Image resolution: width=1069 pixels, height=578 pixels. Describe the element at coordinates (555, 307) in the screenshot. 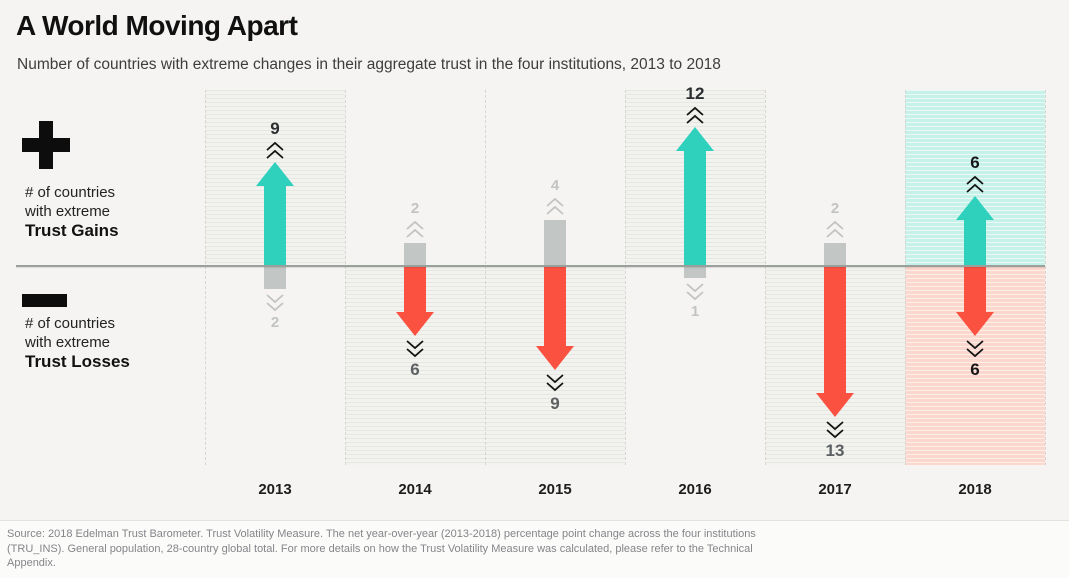

I see `loss-arrow-2015-shaft` at that location.